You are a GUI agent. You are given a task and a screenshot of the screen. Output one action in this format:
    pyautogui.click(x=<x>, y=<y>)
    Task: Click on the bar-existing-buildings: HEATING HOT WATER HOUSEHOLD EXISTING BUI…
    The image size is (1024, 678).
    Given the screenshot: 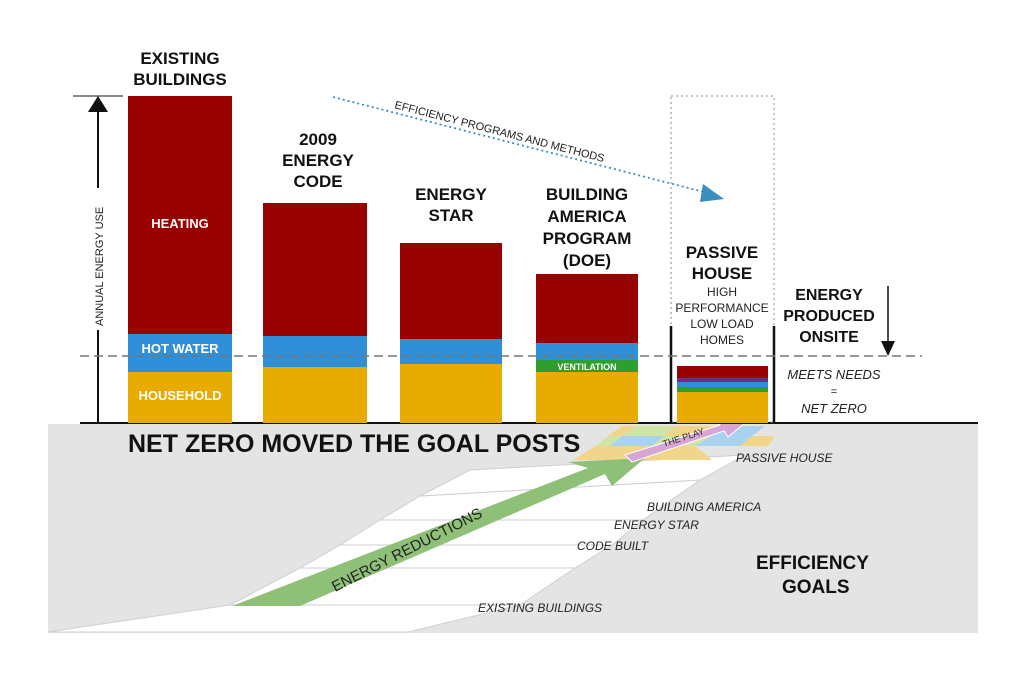 What is the action you would take?
    pyautogui.click(x=180, y=236)
    